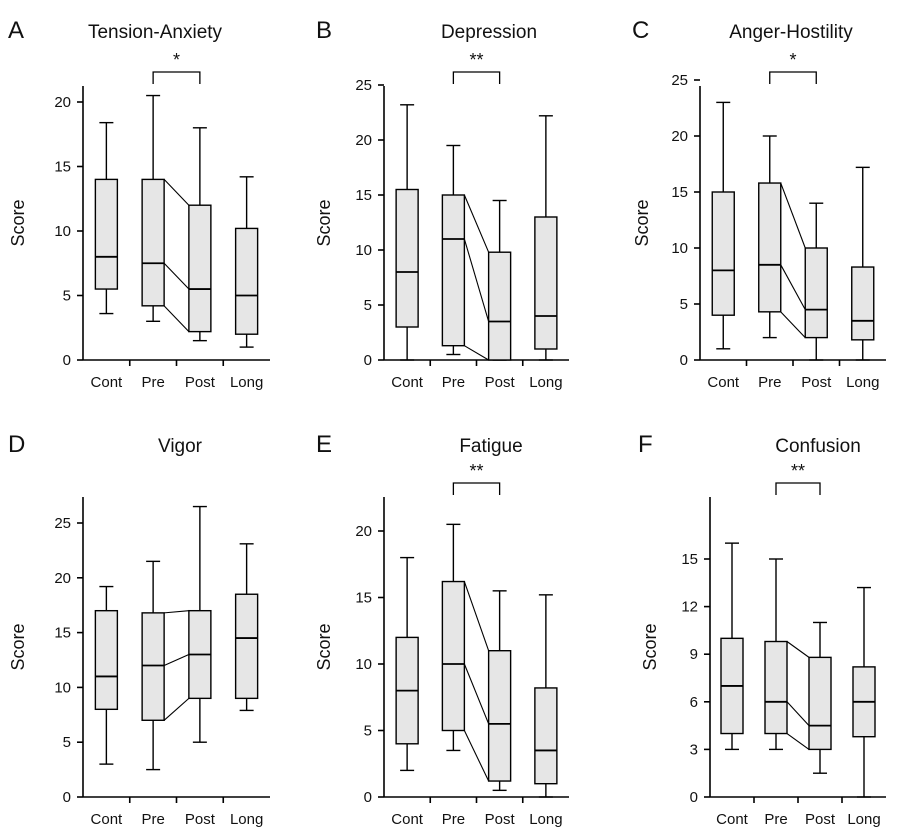 Image resolution: width=902 pixels, height=834 pixels. I want to click on panel-letter: B, so click(324, 30).